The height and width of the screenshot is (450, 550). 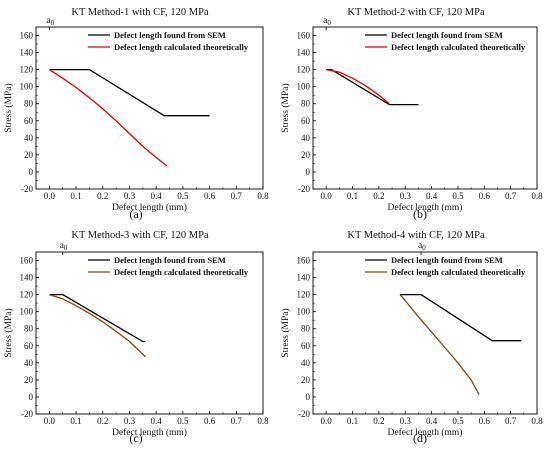 I want to click on chart-title: KT Method-3 with CF, 120 MPa, so click(x=140, y=235).